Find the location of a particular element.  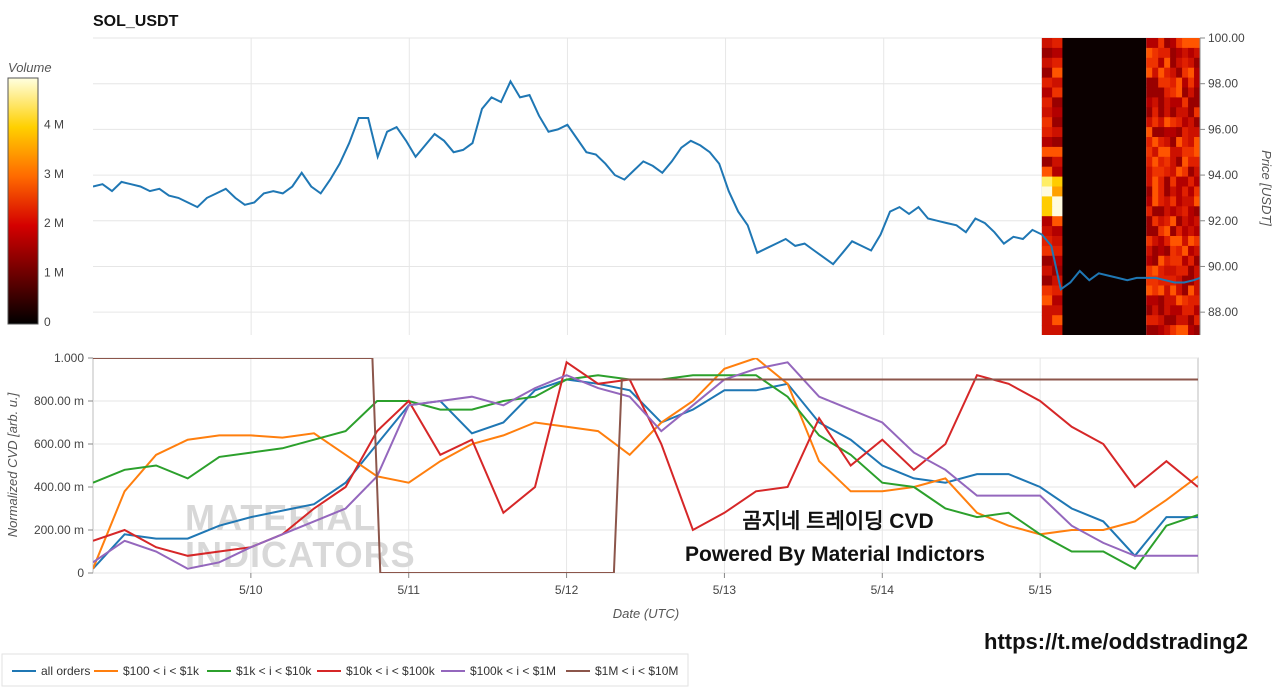

cvd-tick-label: 600.00 m is located at coordinates (59, 444).